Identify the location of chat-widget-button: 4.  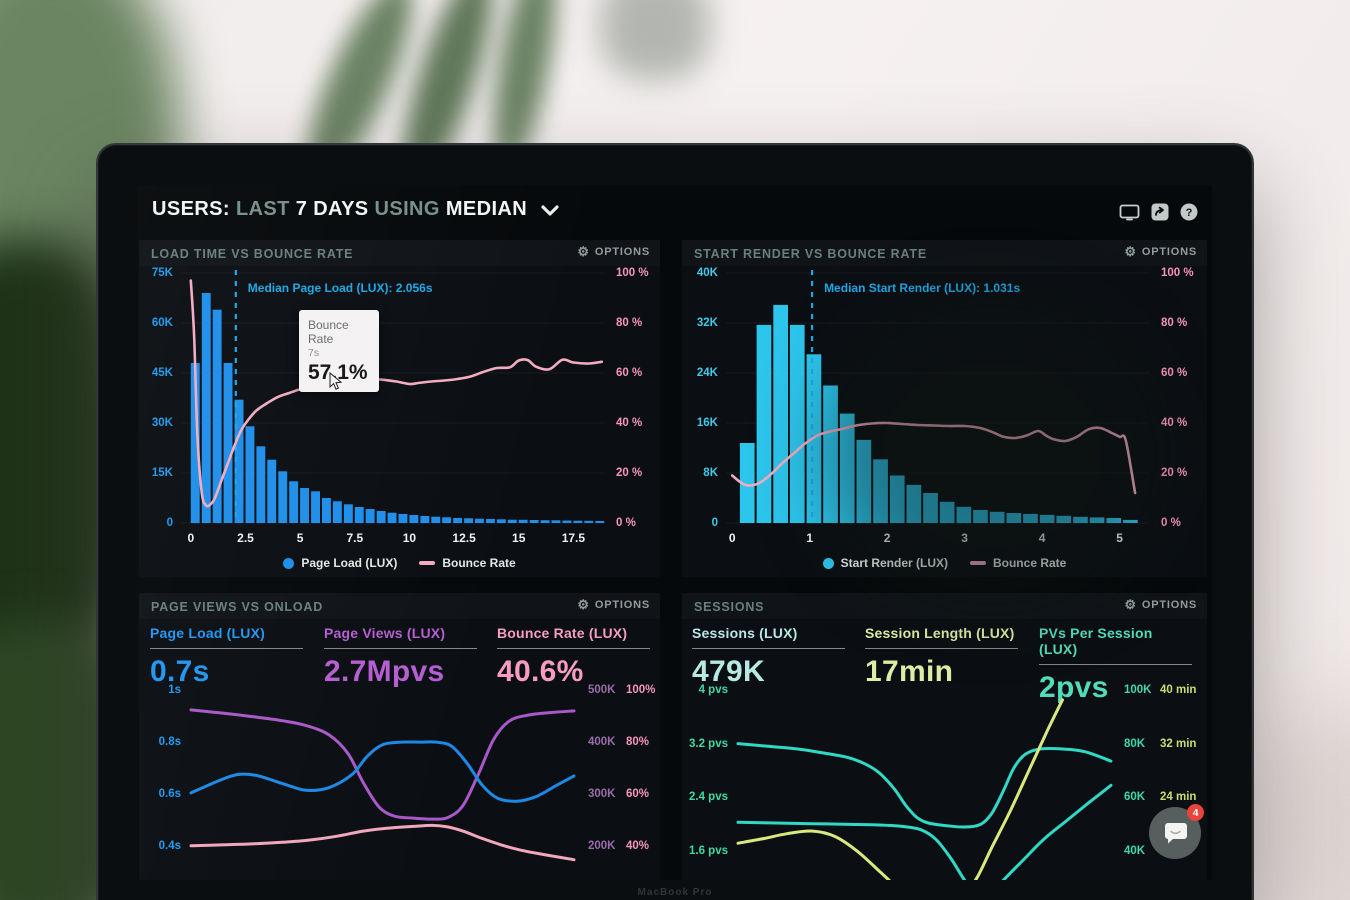
(1176, 831).